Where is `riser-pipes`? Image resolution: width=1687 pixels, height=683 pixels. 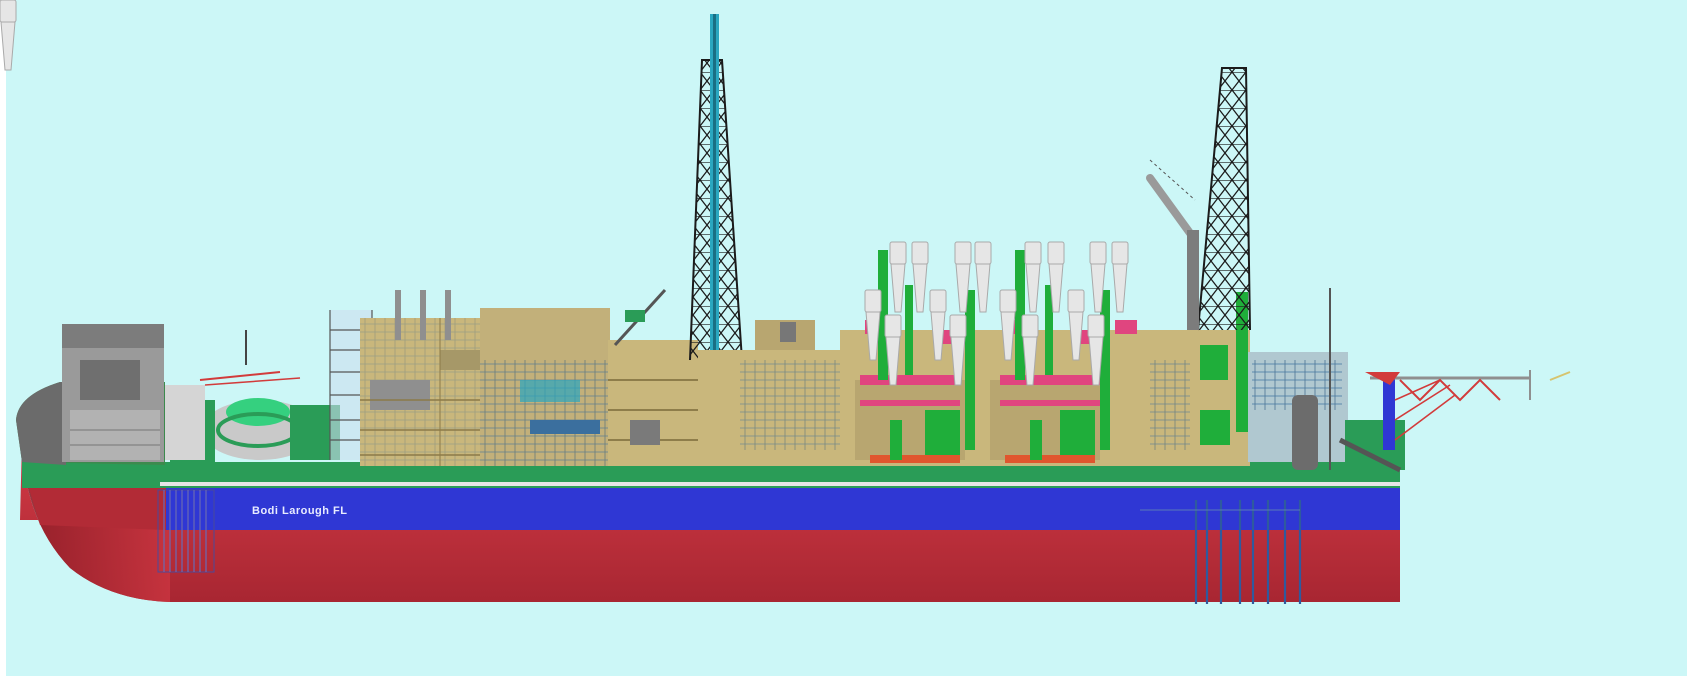 riser-pipes is located at coordinates (1221, 552).